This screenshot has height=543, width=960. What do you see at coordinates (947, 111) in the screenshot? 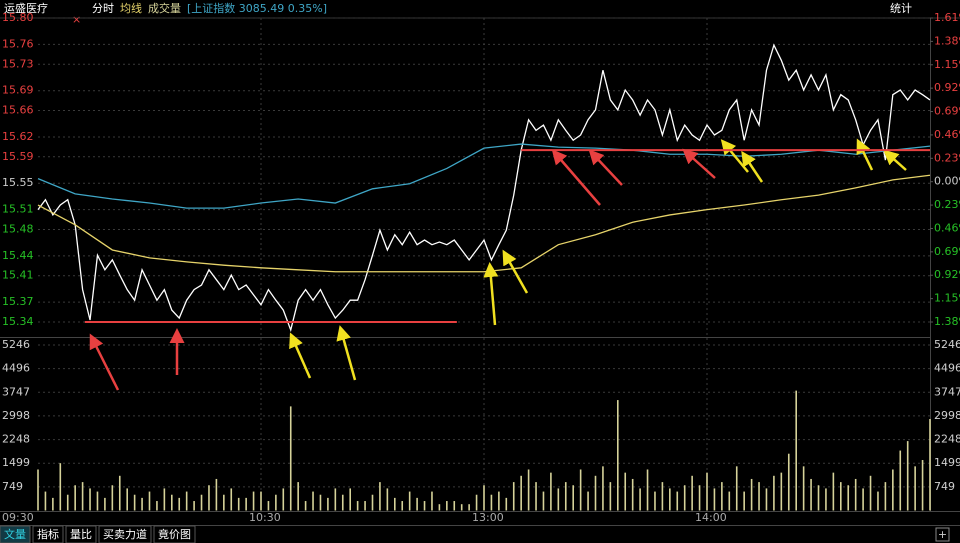
I see `y2-tick-label: 0.69%` at bounding box center [947, 111].